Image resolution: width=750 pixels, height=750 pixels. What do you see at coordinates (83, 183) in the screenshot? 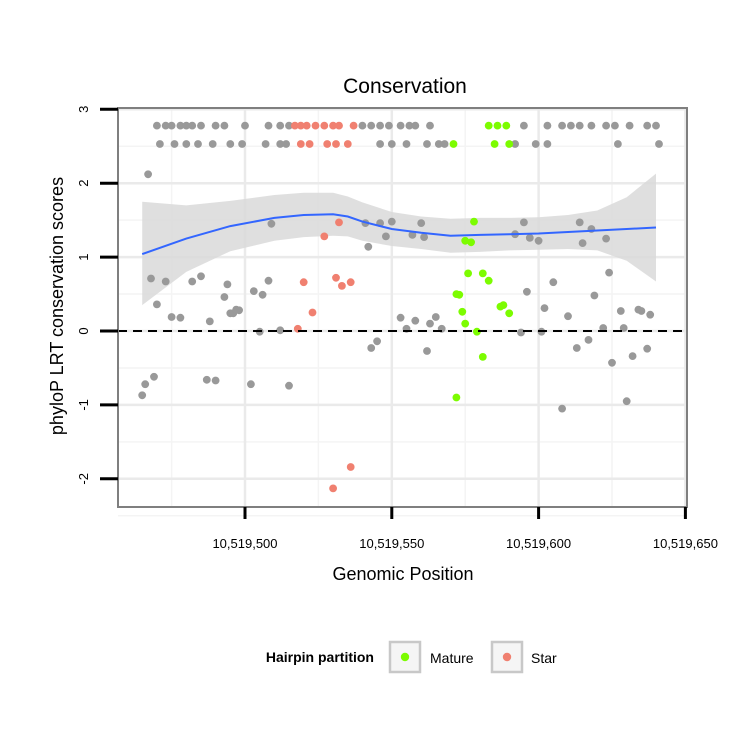
I see `y-tick-label: 2` at bounding box center [83, 183].